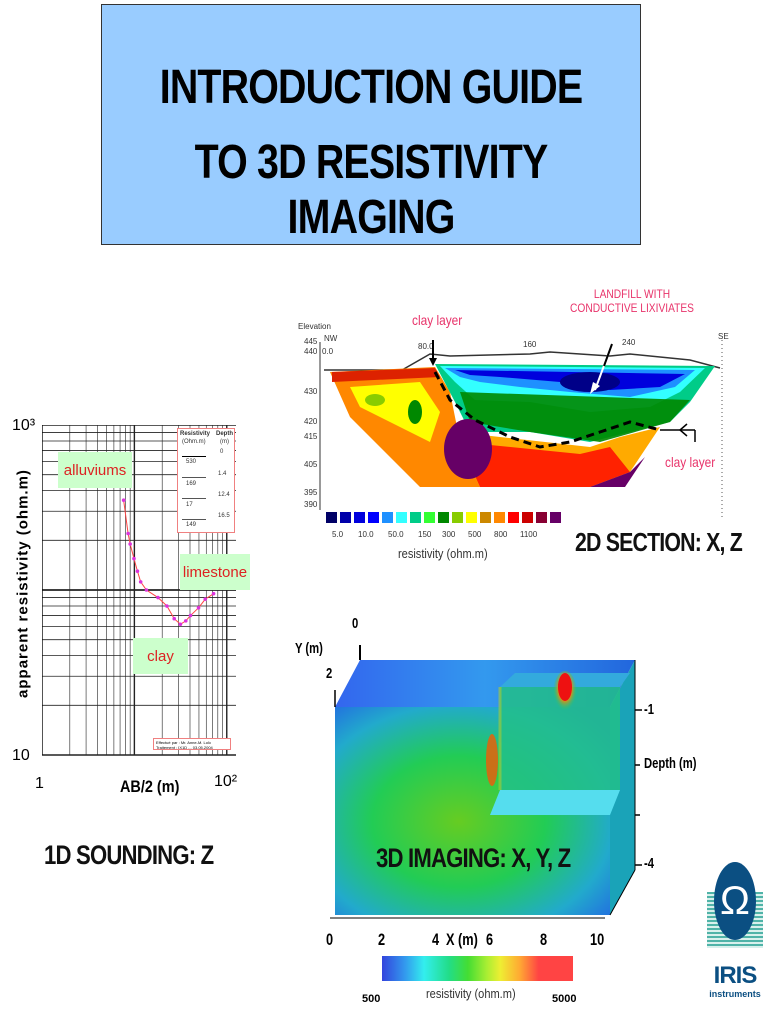 The height and width of the screenshot is (1024, 768). Describe the element at coordinates (224, 442) in the screenshot. I see `table-unit: (m)` at that location.